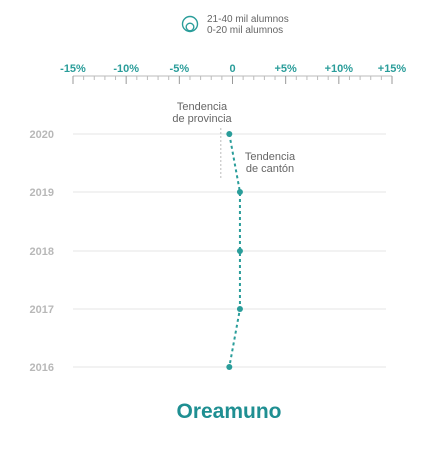  Describe the element at coordinates (202, 119) in the screenshot. I see `province-trend-label-line2: de provincia` at that location.